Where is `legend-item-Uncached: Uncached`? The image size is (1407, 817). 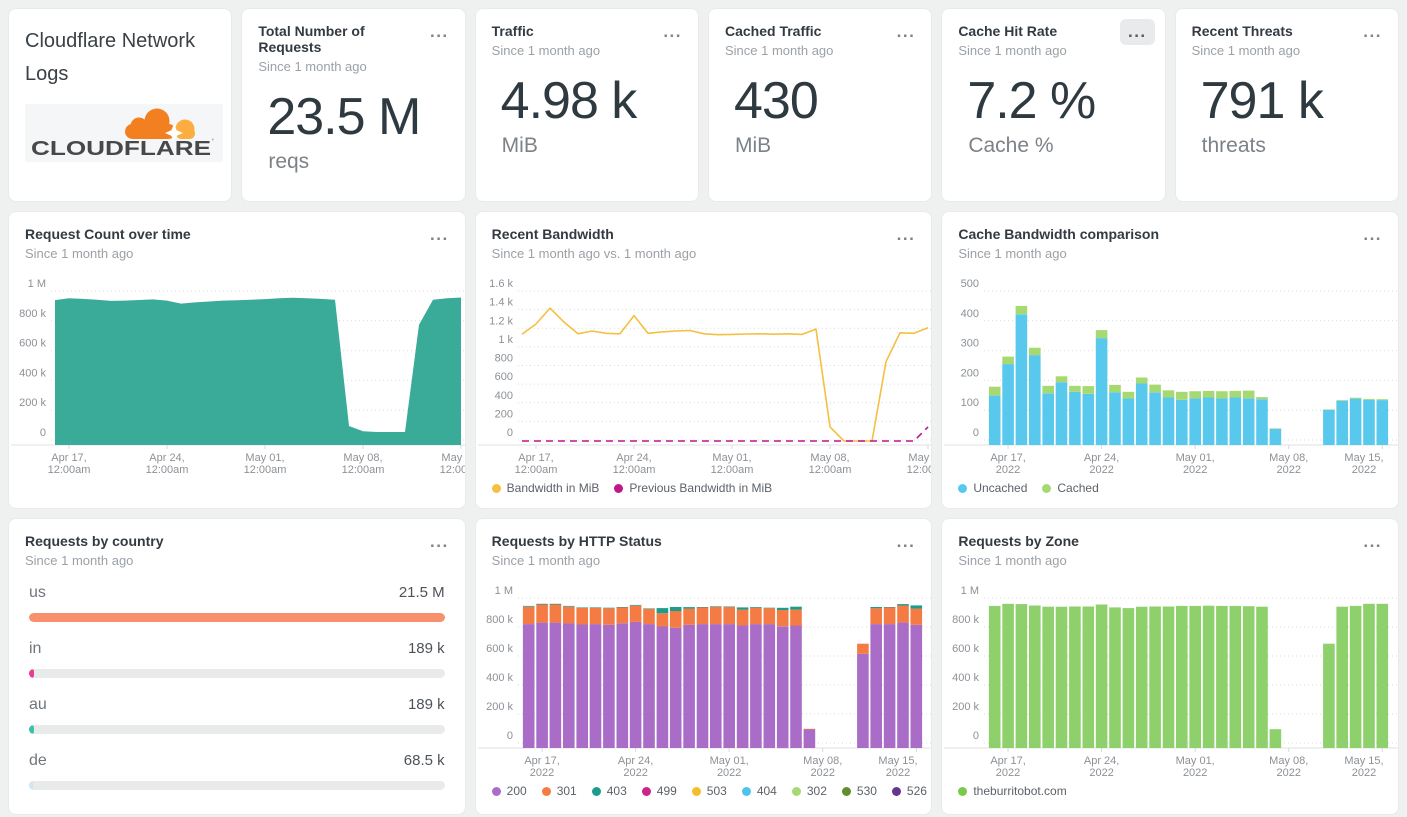
legend-item-Uncached: Uncached is located at coordinates (992, 488).